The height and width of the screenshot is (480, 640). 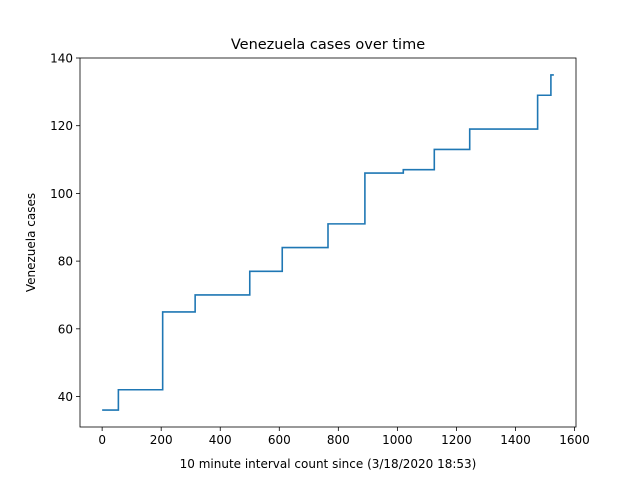 I want to click on y-tick-label: 140, so click(x=61, y=59).